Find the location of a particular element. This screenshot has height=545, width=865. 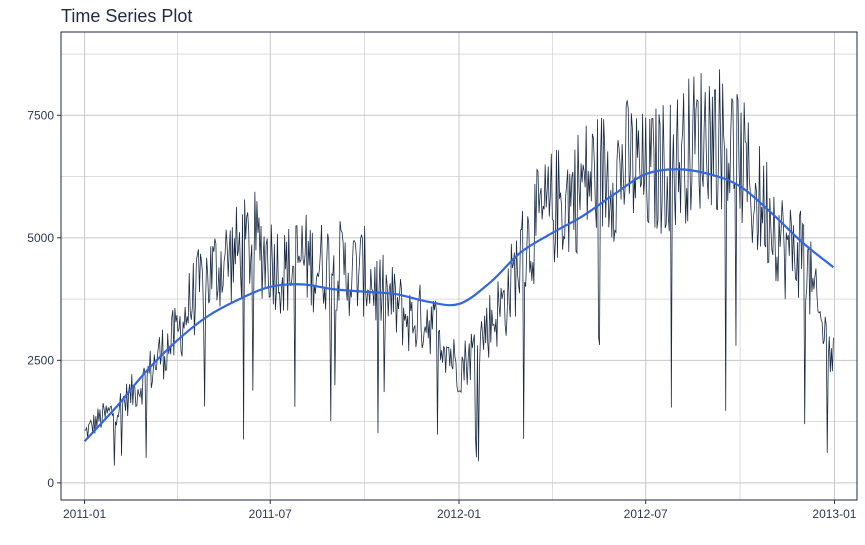

x-tick-label: 2011-07 is located at coordinates (270, 514).